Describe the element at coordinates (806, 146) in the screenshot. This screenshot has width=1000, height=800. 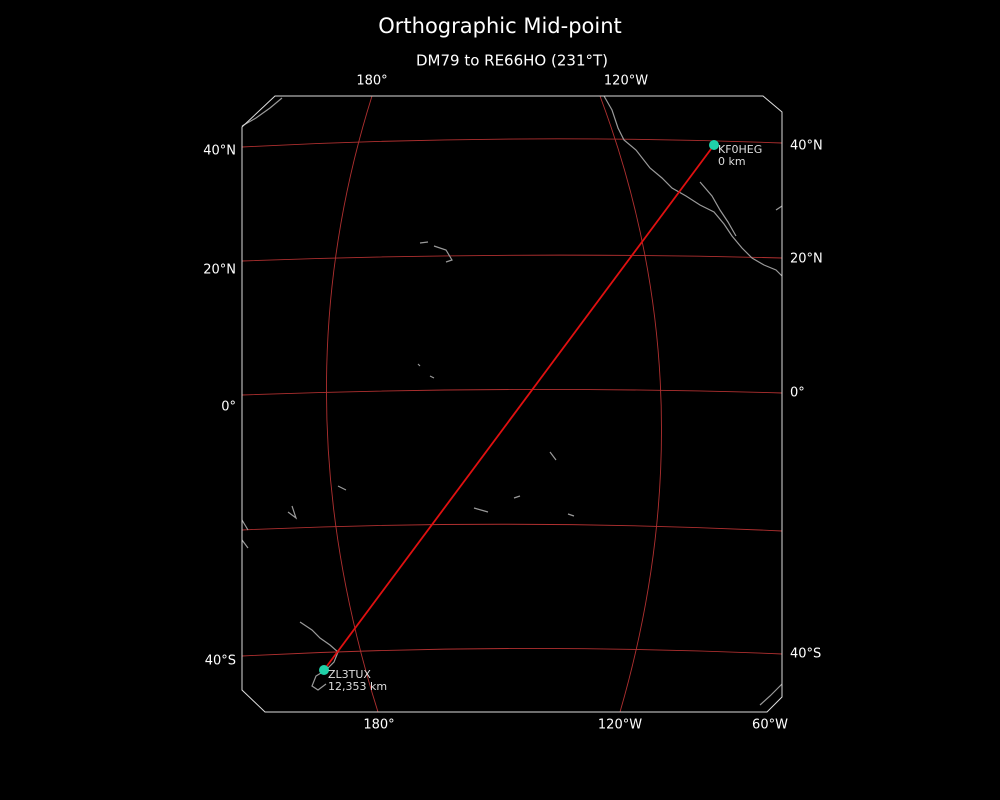
I see `right-label: 40°N` at that location.